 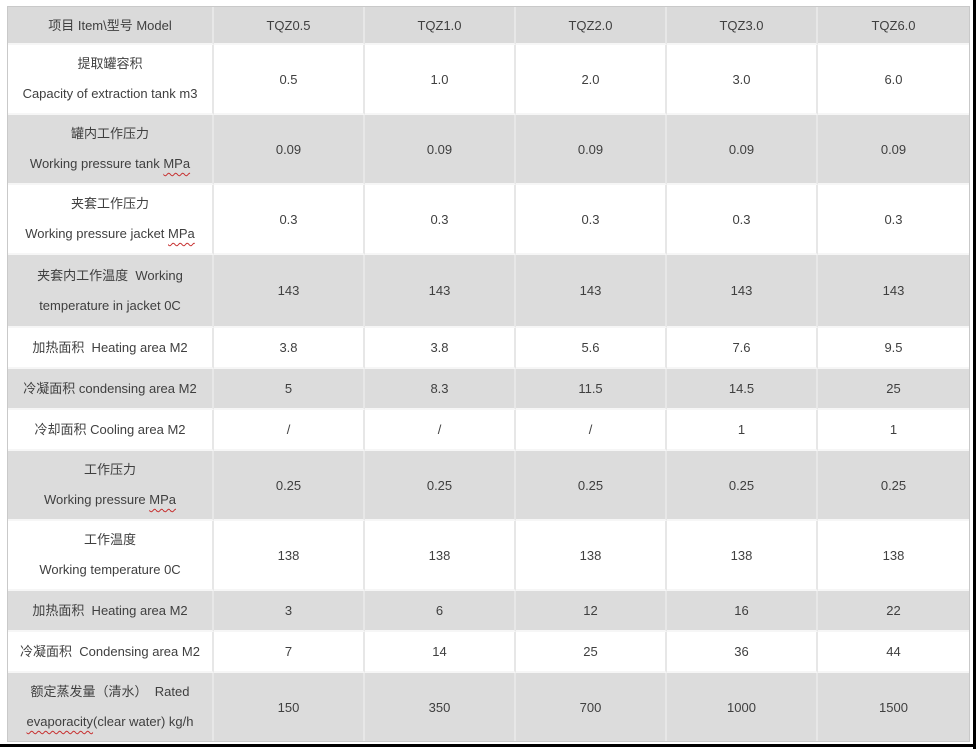 What do you see at coordinates (440, 652) in the screenshot?
I see `cell-value: 14` at bounding box center [440, 652].